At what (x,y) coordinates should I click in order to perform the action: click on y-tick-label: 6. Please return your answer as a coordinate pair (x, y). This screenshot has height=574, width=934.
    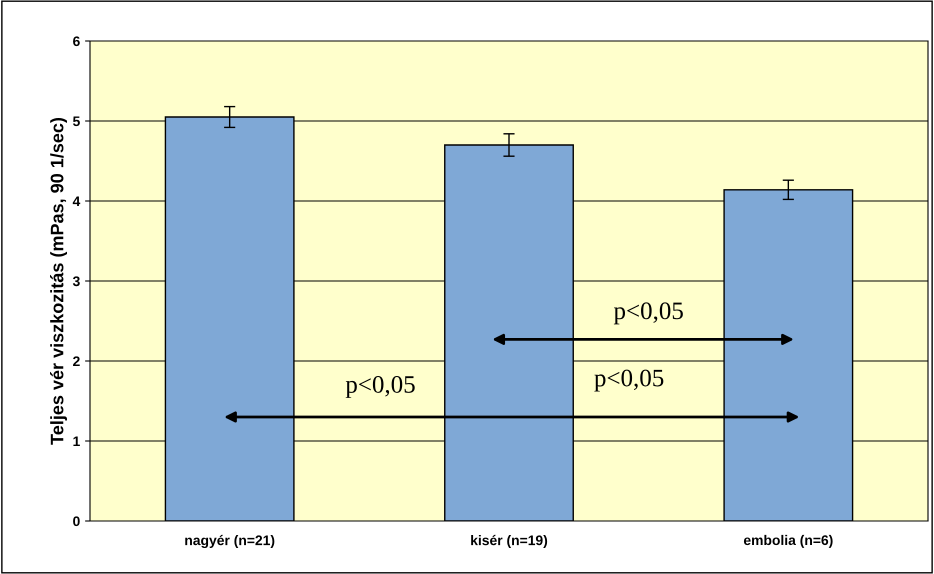
    Looking at the image, I should click on (76, 41).